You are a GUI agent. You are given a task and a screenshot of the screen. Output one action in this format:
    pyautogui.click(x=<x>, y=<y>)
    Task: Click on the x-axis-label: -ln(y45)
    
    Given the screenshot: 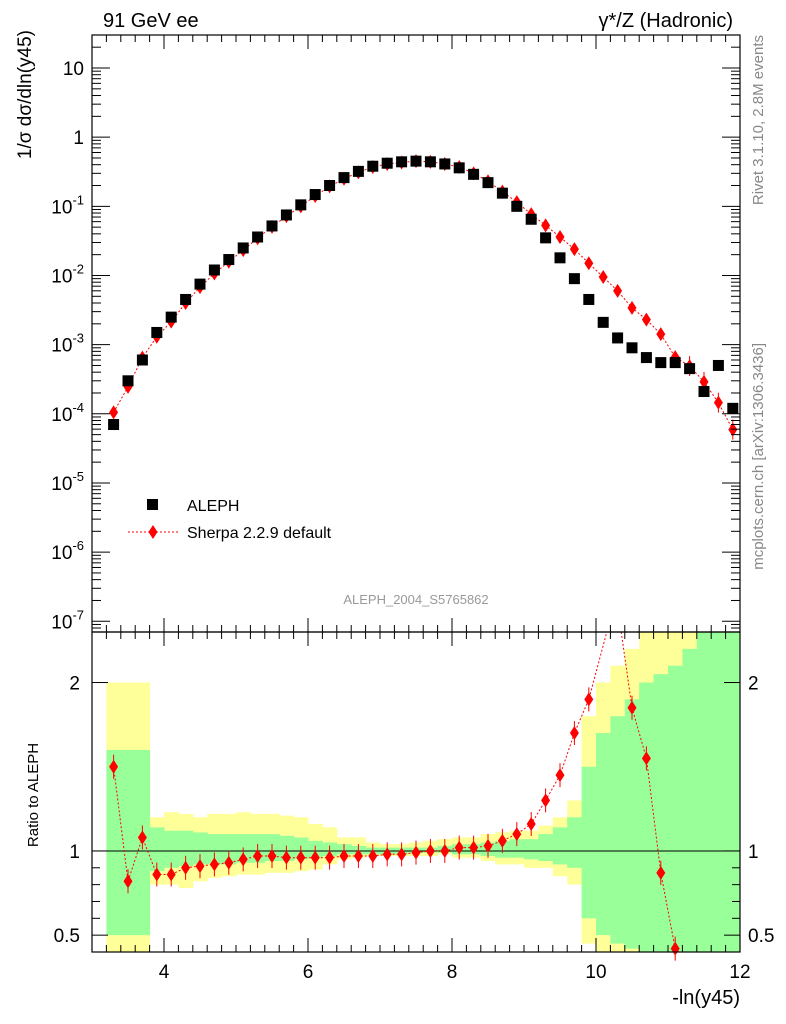 What is the action you would take?
    pyautogui.click(x=706, y=998)
    